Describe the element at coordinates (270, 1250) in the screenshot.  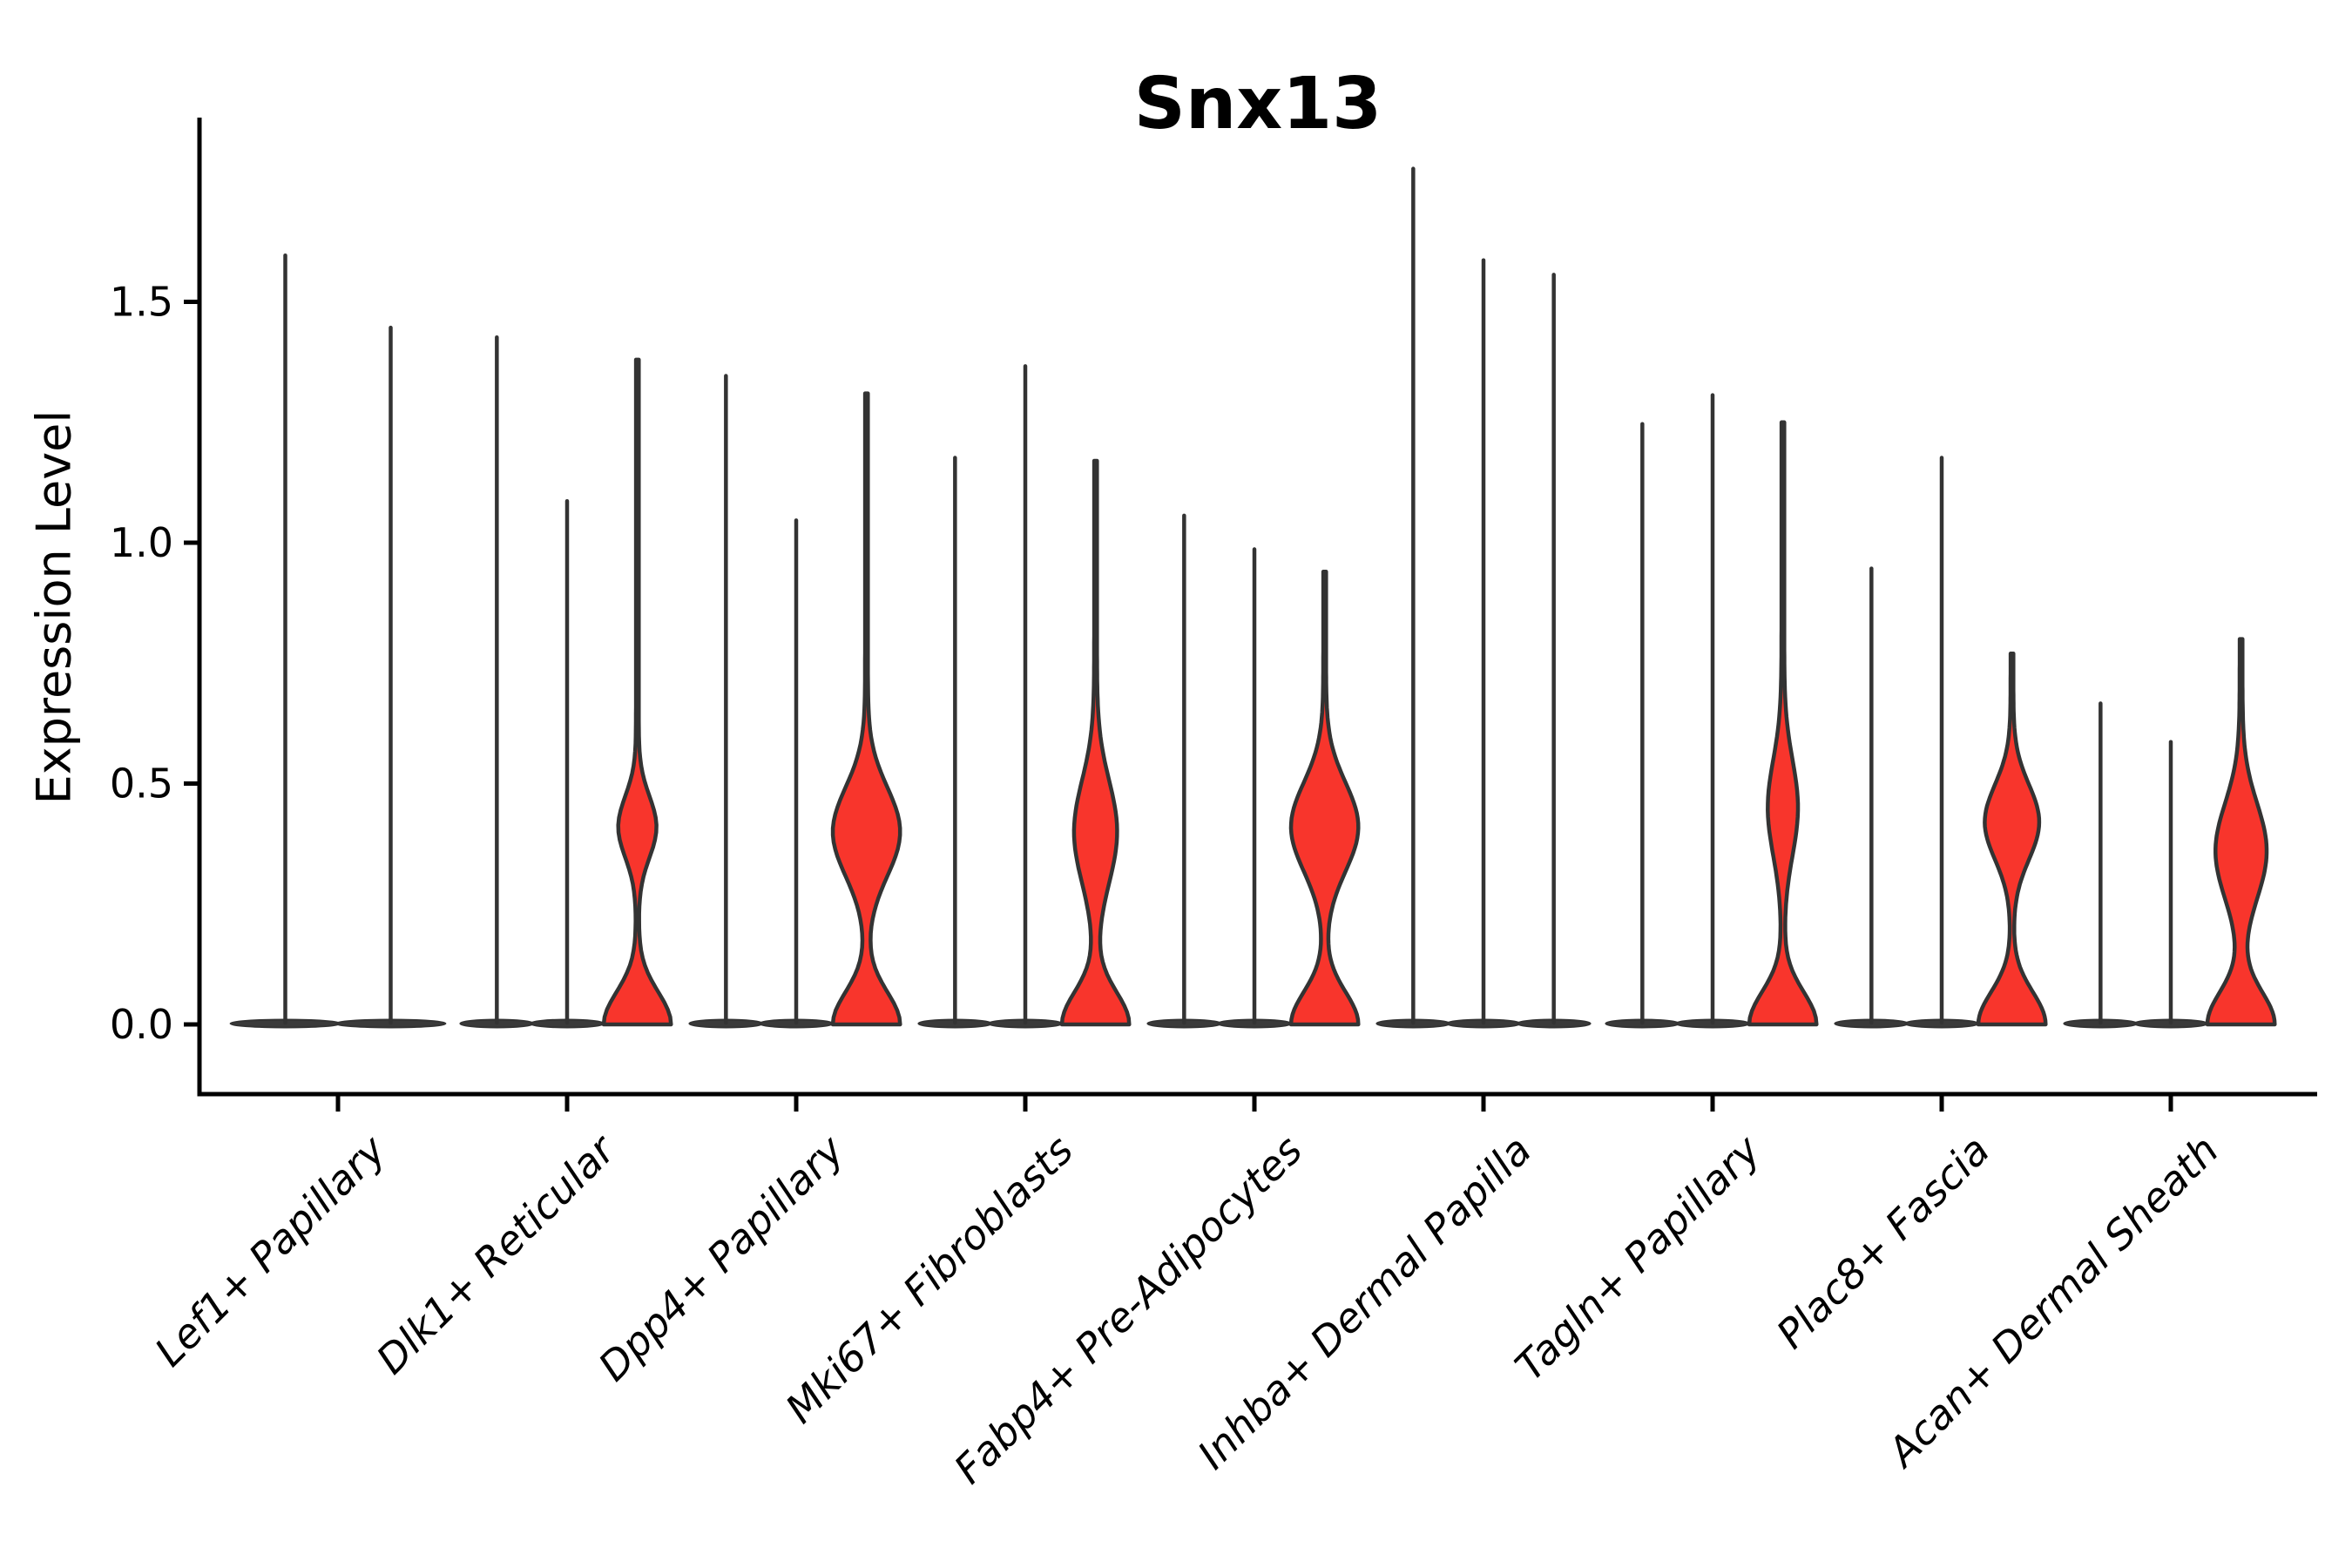
I see `x-tick-label: Lef1+ Papillary` at that location.